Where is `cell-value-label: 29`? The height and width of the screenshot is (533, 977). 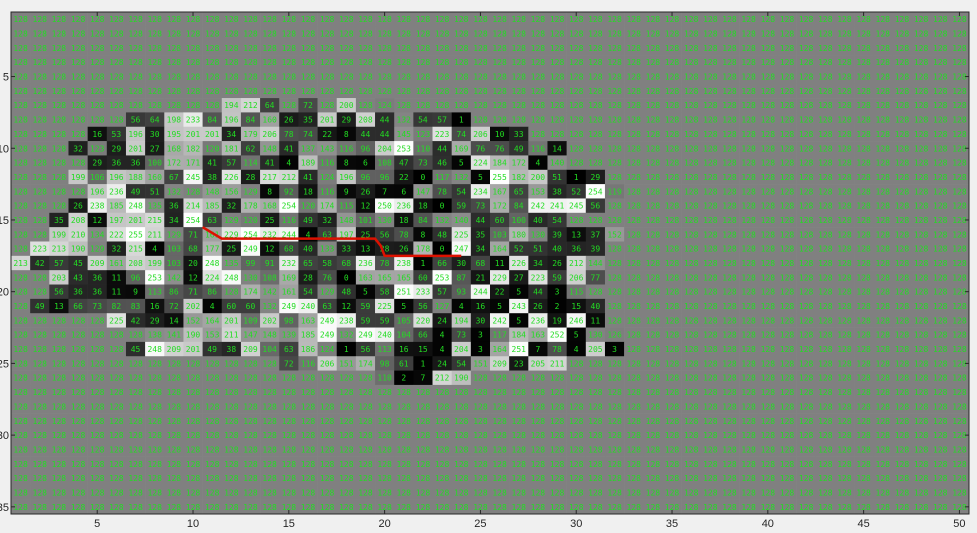 cell-value-label: 29 is located at coordinates (97, 163).